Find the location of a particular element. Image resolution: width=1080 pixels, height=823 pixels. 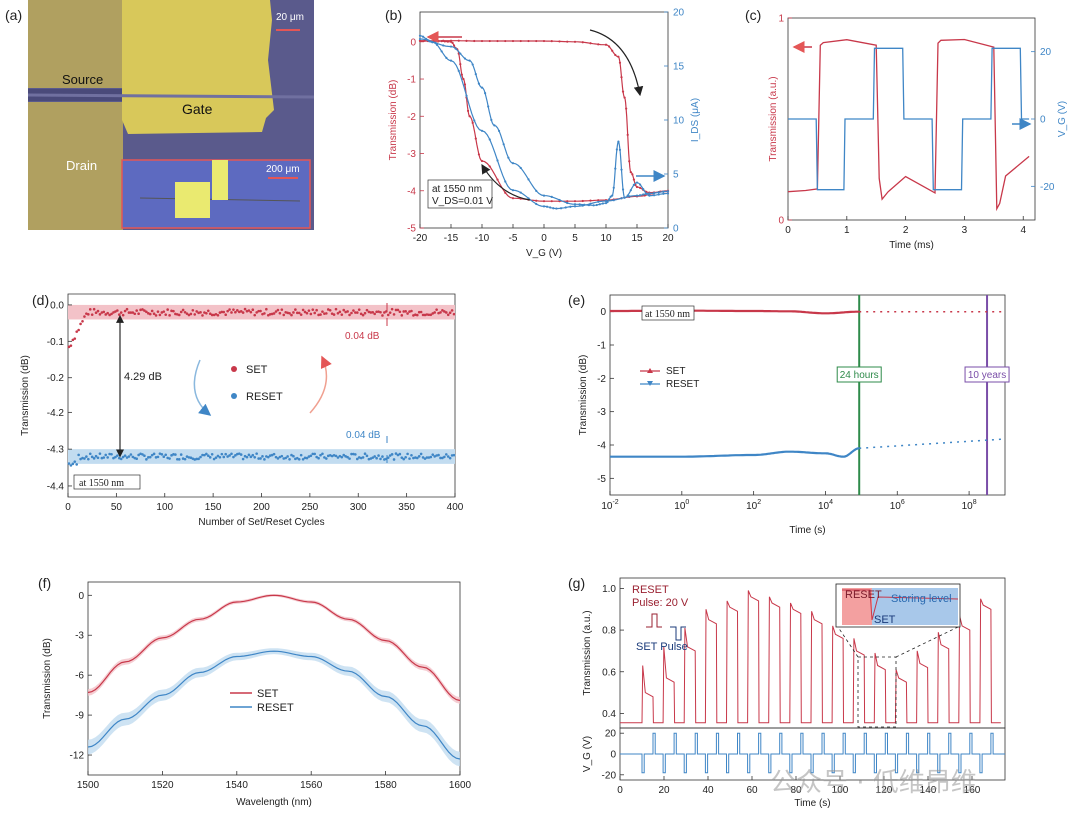

x-tick-label: -5 is located at coordinates (513, 238).